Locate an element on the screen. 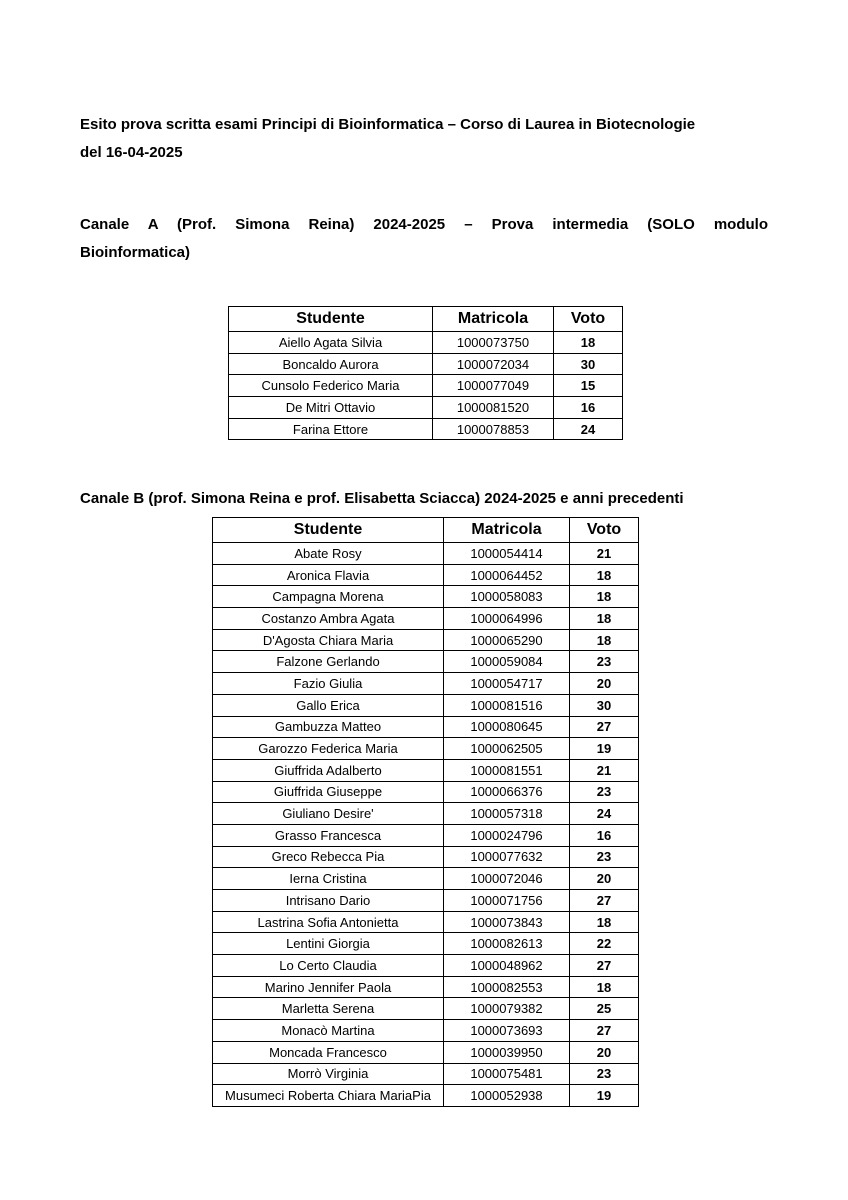  student-name-cell: Intrisano Dario is located at coordinates (328, 900).